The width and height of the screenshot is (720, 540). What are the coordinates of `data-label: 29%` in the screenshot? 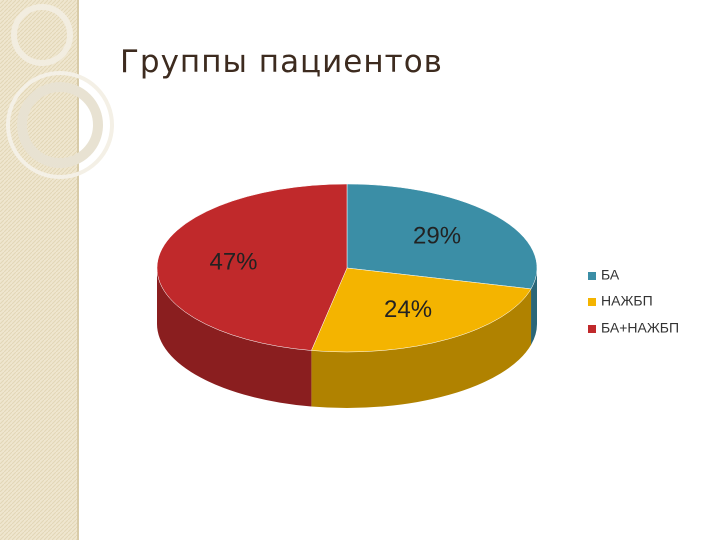 It's located at (437, 235).